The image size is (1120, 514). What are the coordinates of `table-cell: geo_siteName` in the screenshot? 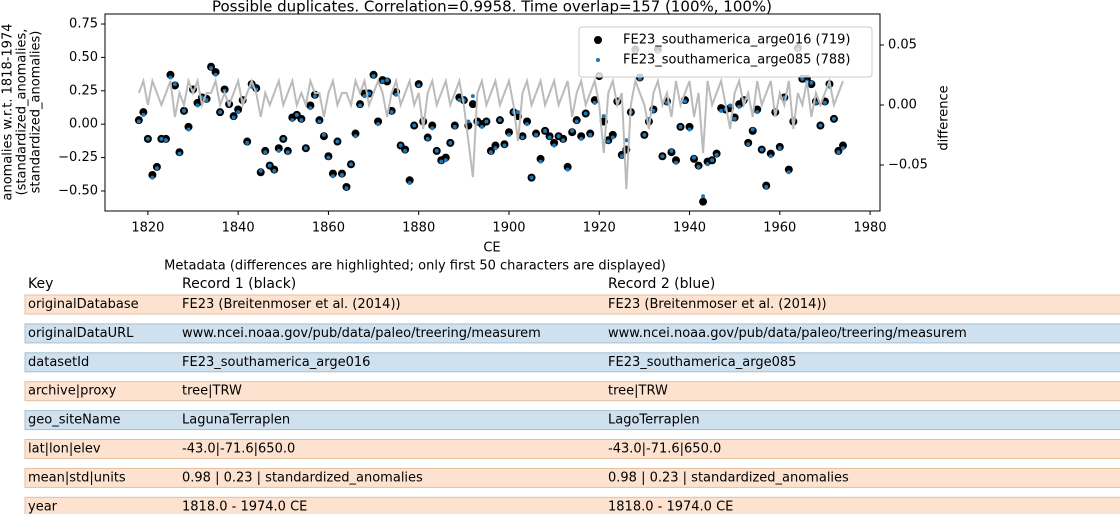 It's located at (74, 420).